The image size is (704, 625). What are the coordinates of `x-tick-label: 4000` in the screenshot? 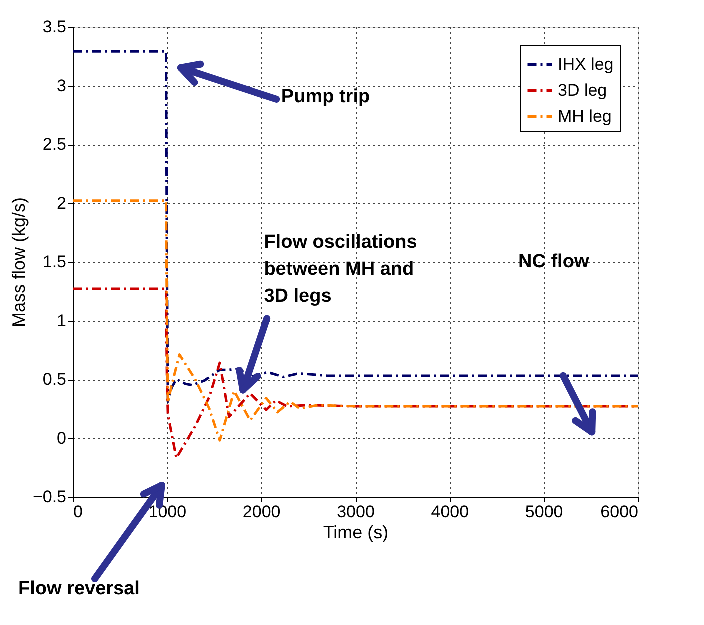 It's located at (450, 512).